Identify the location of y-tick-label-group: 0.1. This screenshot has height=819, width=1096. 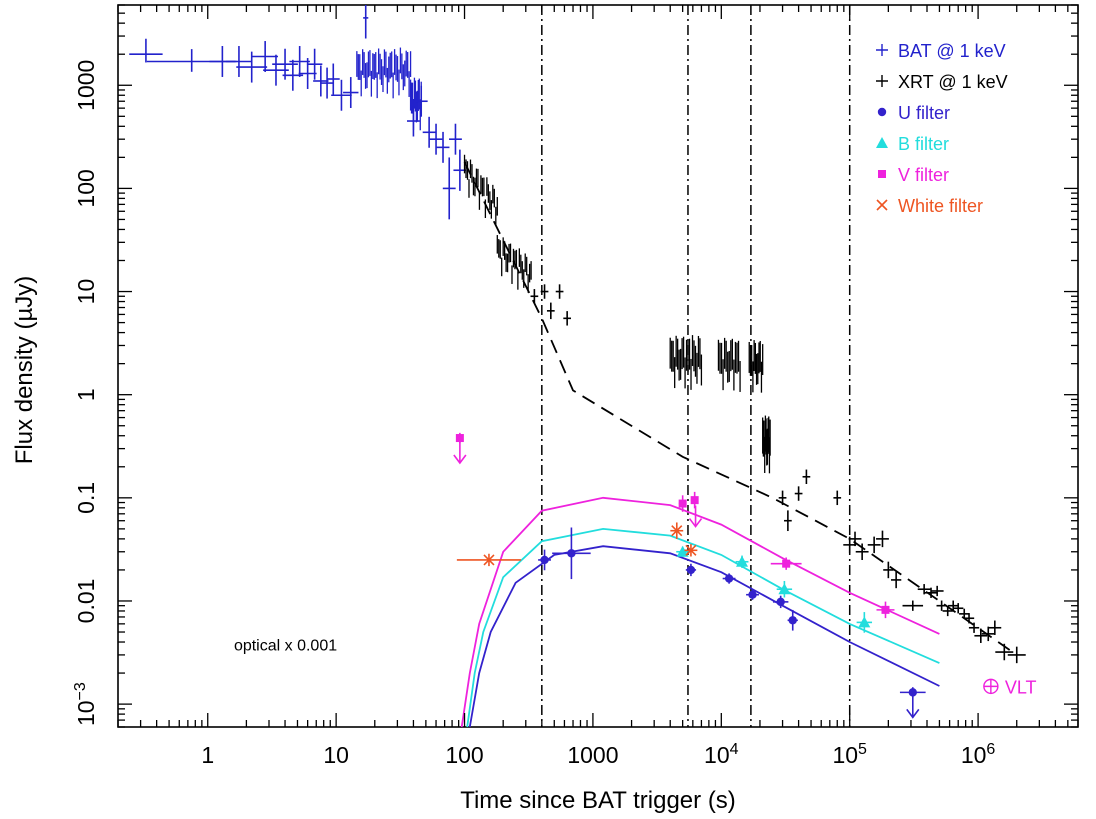
(86, 498).